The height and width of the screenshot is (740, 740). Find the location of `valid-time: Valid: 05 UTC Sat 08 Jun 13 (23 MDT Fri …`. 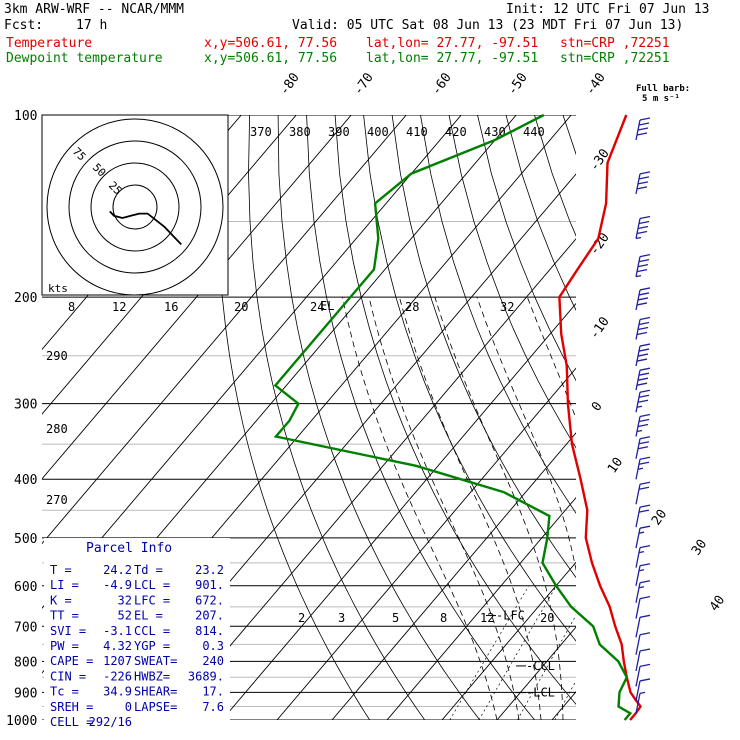

valid-time: Valid: 05 UTC Sat 08 Jun 13 (23 MDT Fri … is located at coordinates (488, 25).